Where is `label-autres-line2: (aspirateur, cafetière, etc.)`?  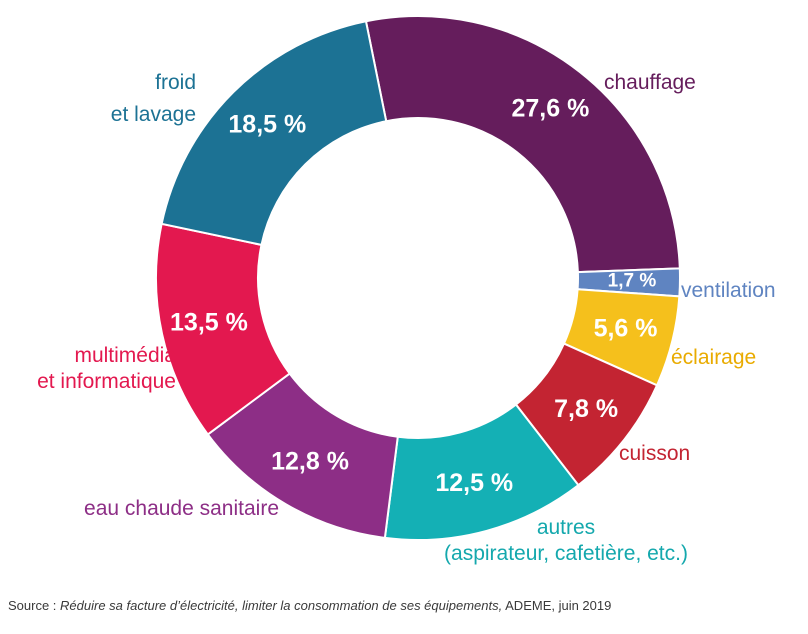 label-autres-line2: (aspirateur, cafetière, etc.) is located at coordinates (566, 553).